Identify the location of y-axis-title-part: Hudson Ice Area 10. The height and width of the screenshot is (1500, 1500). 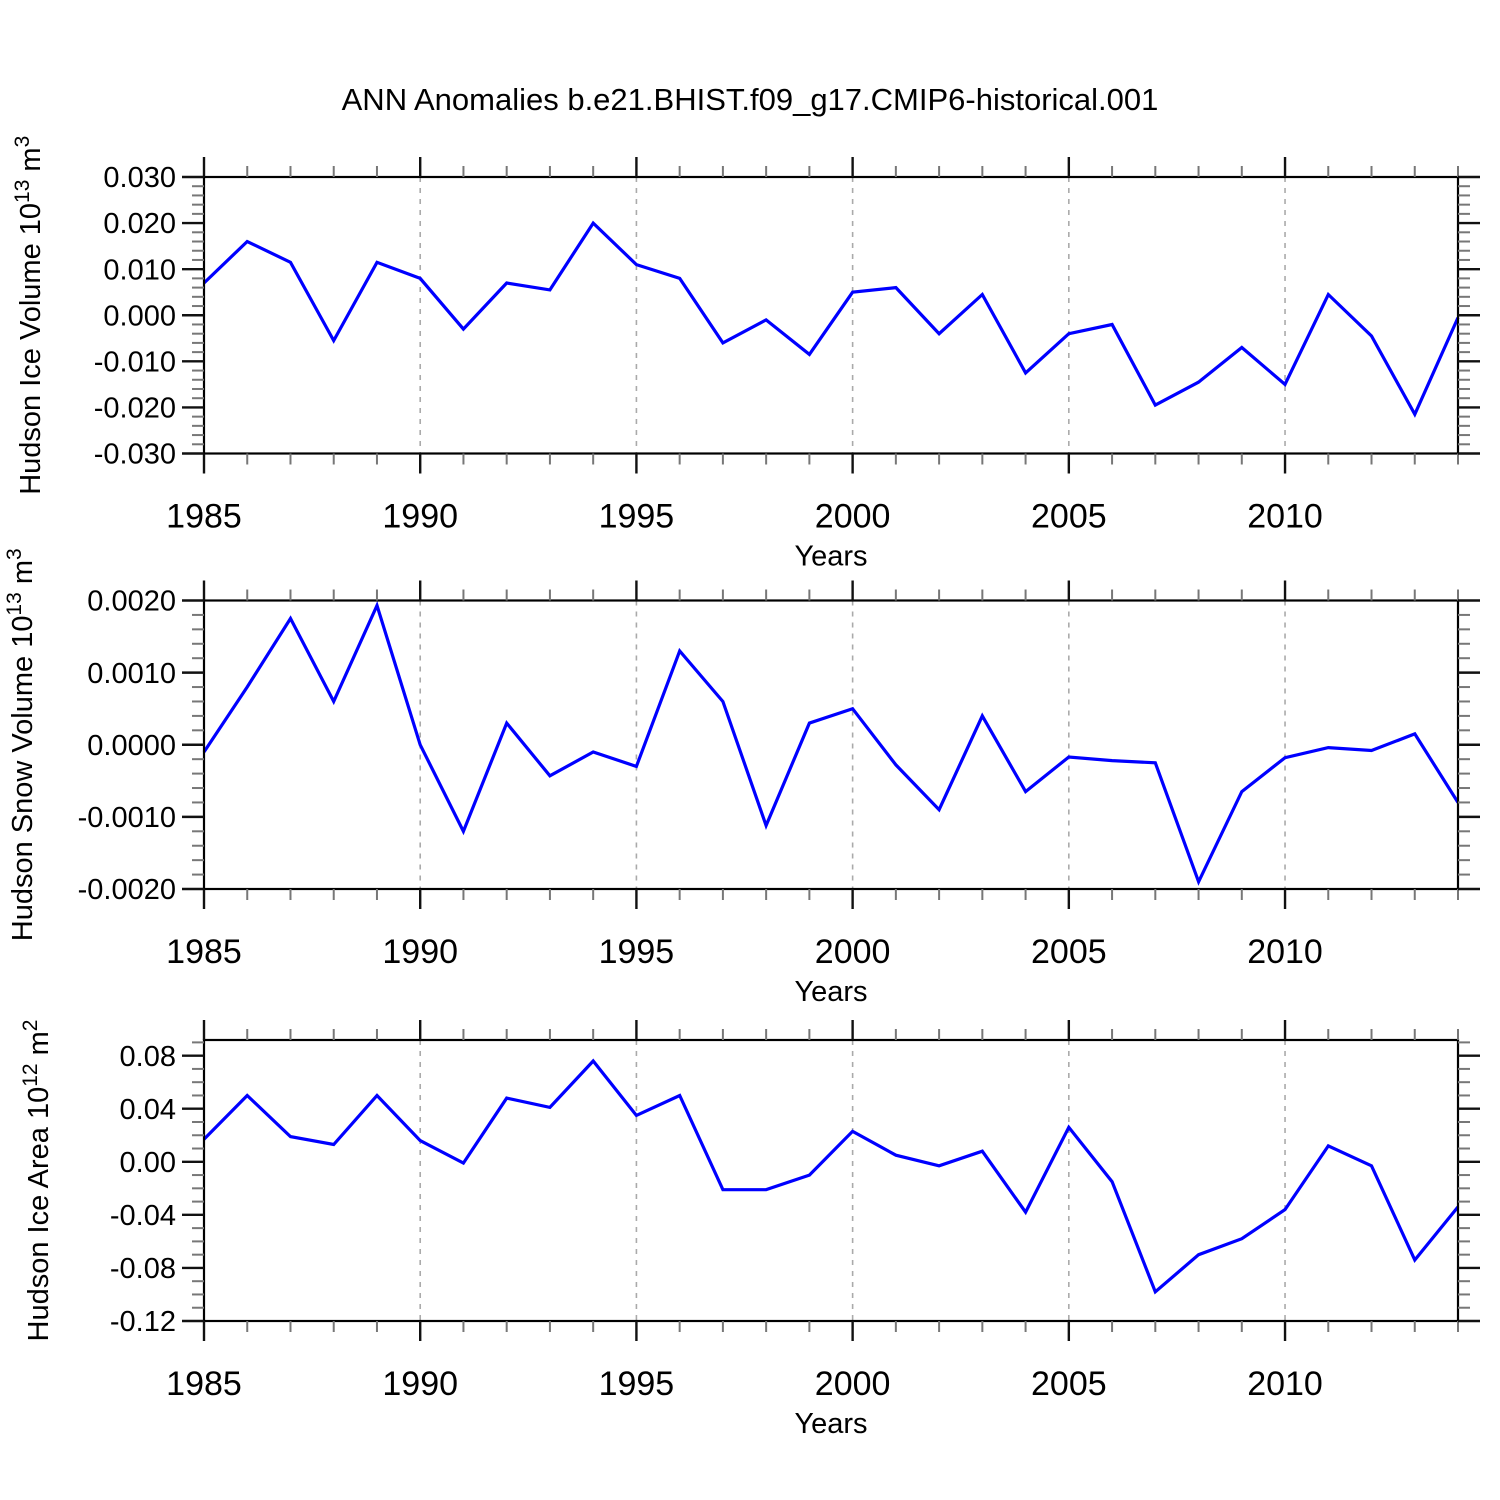
(39, 1214).